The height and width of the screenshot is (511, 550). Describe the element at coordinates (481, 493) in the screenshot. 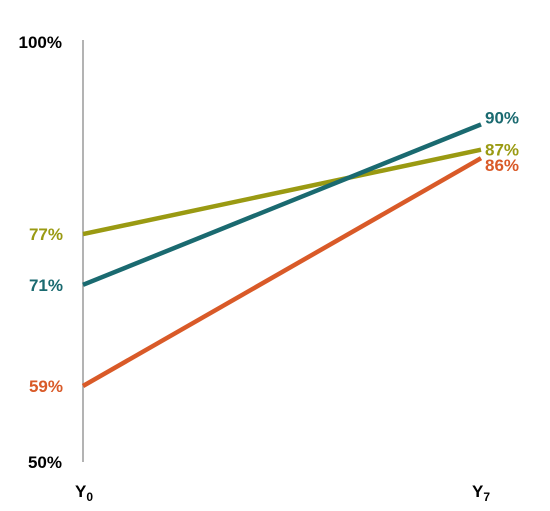

I see `x-tick-label-end: Y7` at that location.